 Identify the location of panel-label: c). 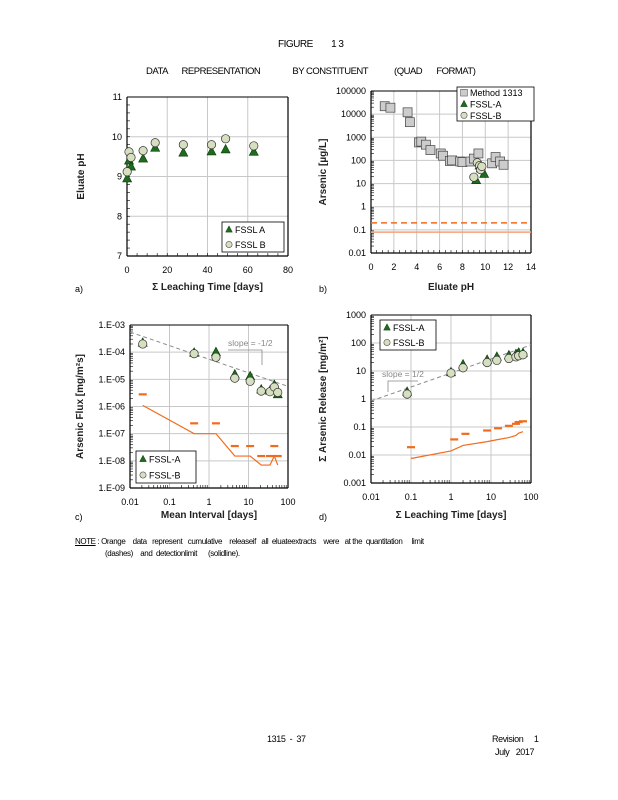
(79, 517).